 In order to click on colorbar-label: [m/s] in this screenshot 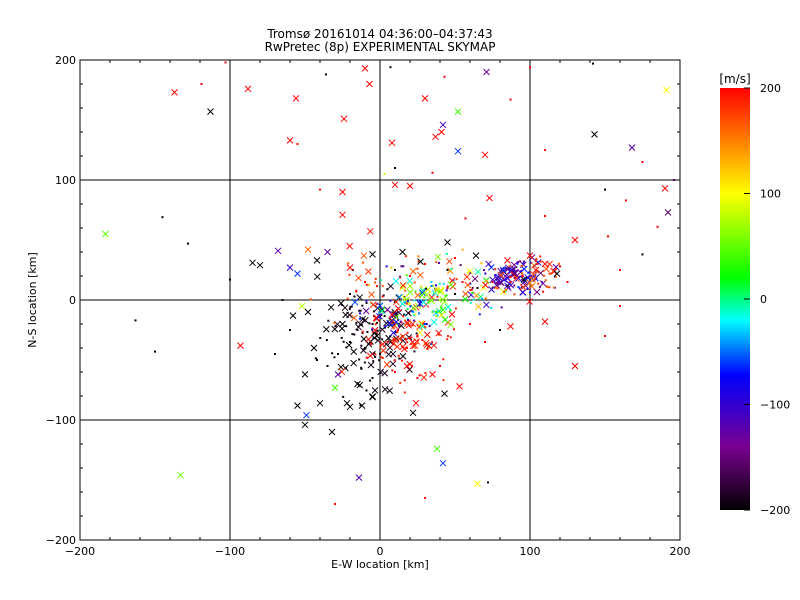, I will do `click(734, 79)`.